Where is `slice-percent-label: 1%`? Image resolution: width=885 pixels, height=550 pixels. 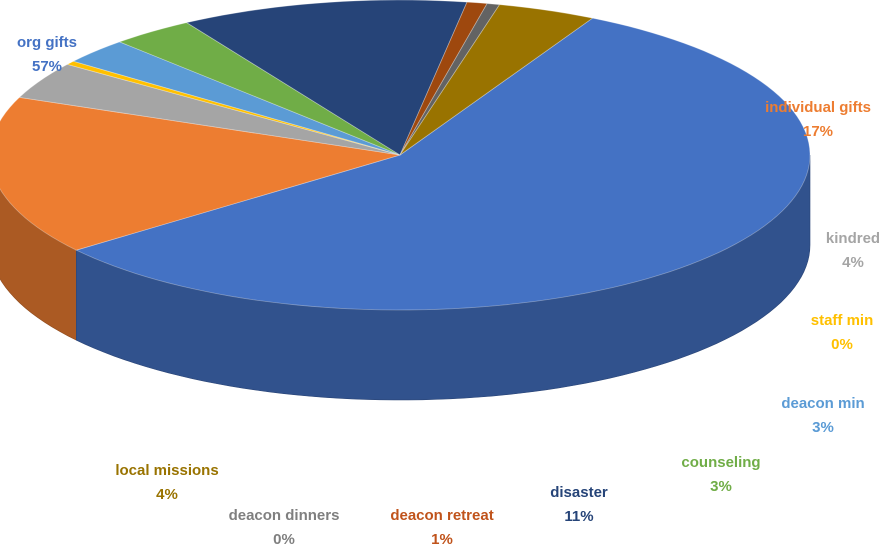 slice-percent-label: 1% is located at coordinates (442, 539).